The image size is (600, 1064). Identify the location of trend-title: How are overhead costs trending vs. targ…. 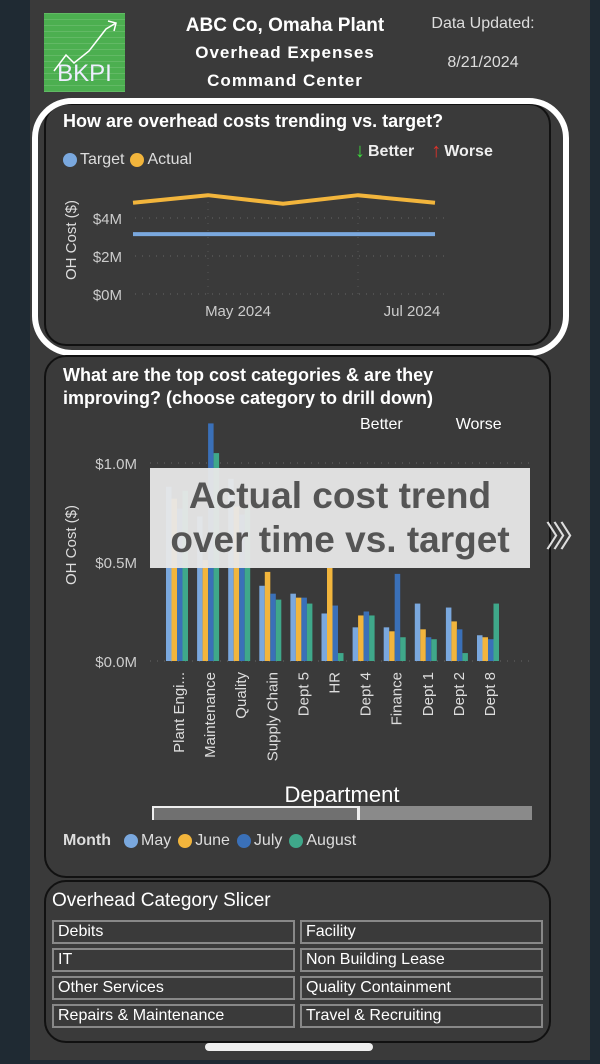
(253, 121).